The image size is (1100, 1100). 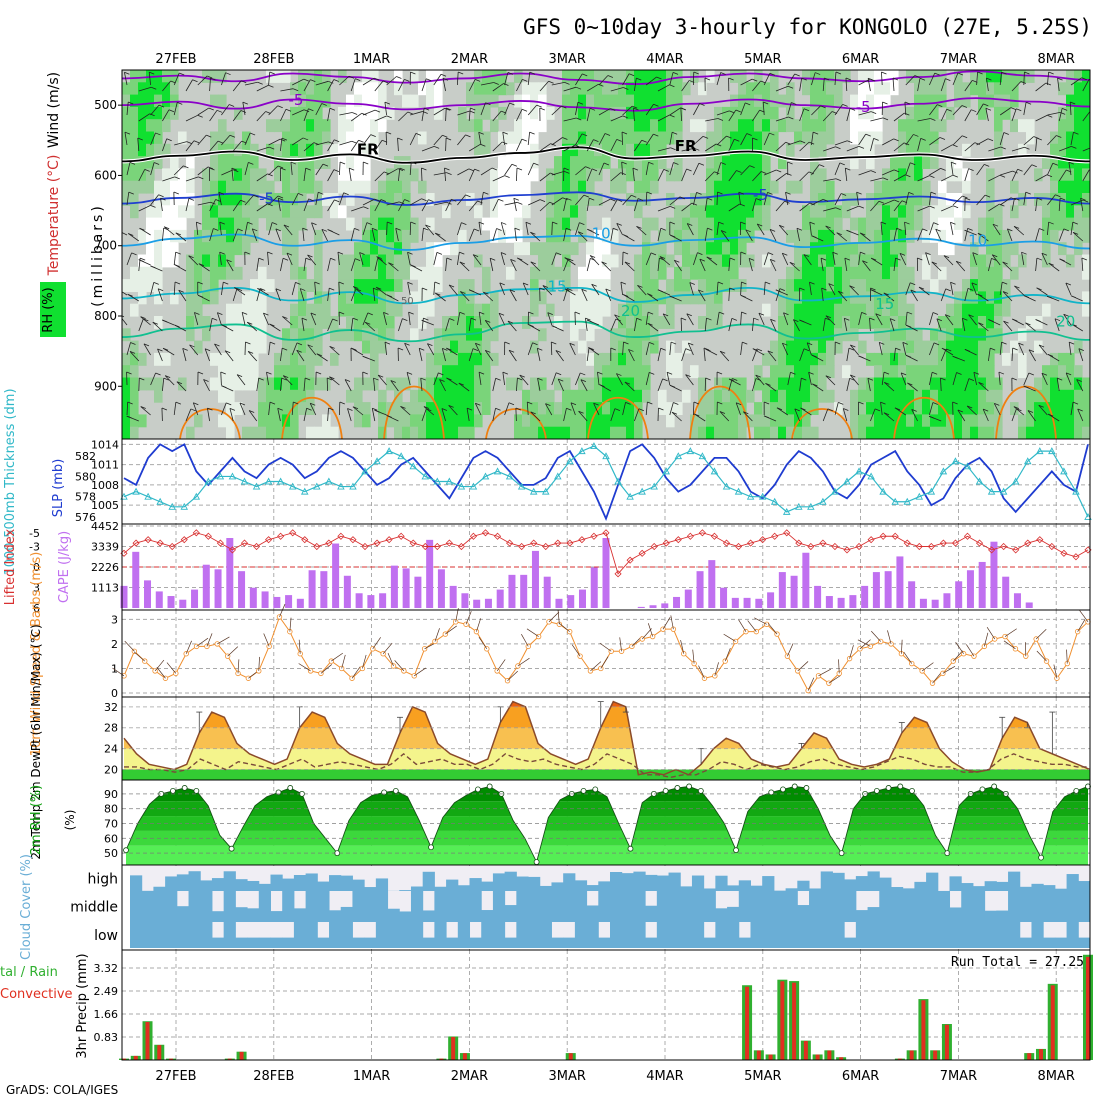 I want to click on run-total-label: Run Total = 27.25, so click(x=1017, y=962).